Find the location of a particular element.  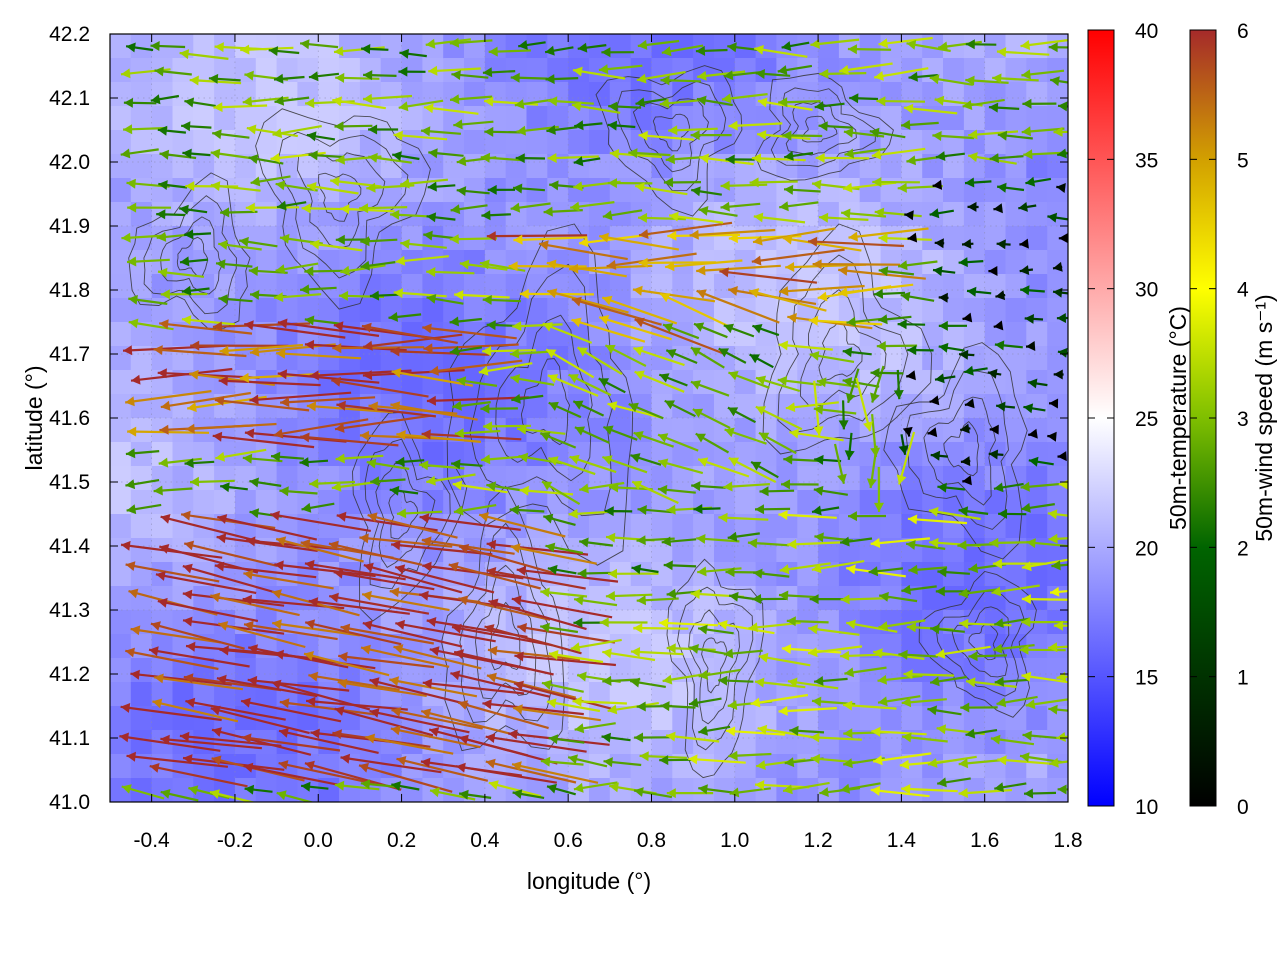

contour-line is located at coordinates (840, 351).